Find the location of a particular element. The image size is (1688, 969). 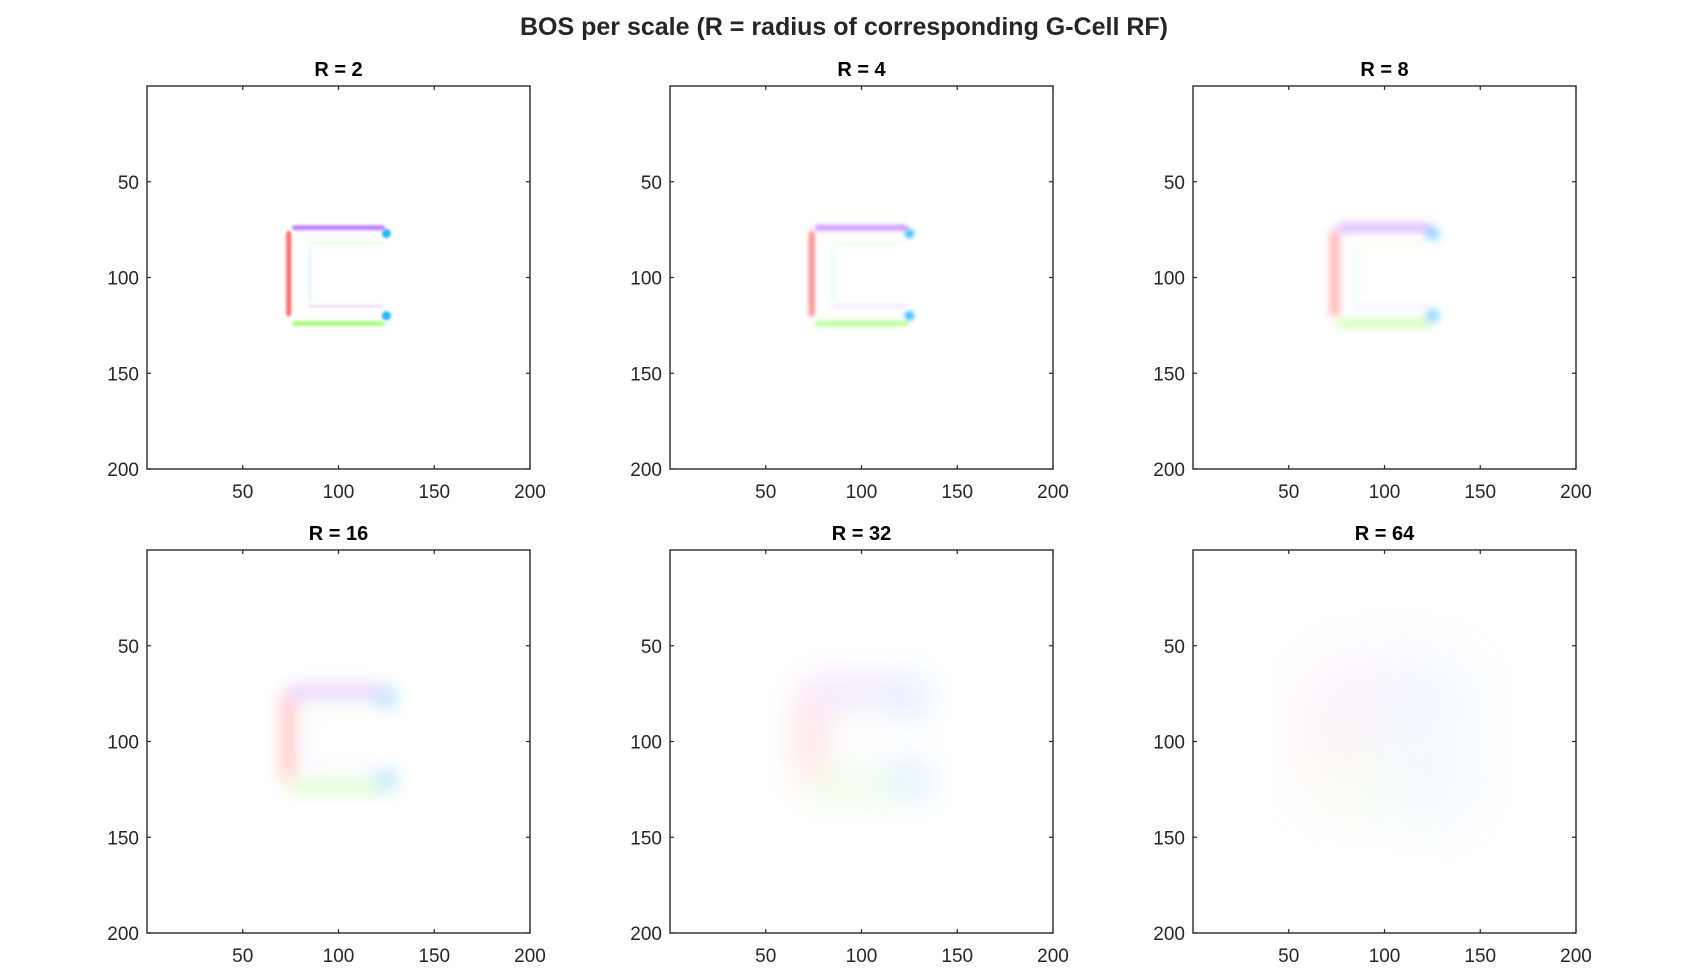

subplot-3: R = 8 50 100 150 200 50 100 150 200 is located at coordinates (1372, 281).